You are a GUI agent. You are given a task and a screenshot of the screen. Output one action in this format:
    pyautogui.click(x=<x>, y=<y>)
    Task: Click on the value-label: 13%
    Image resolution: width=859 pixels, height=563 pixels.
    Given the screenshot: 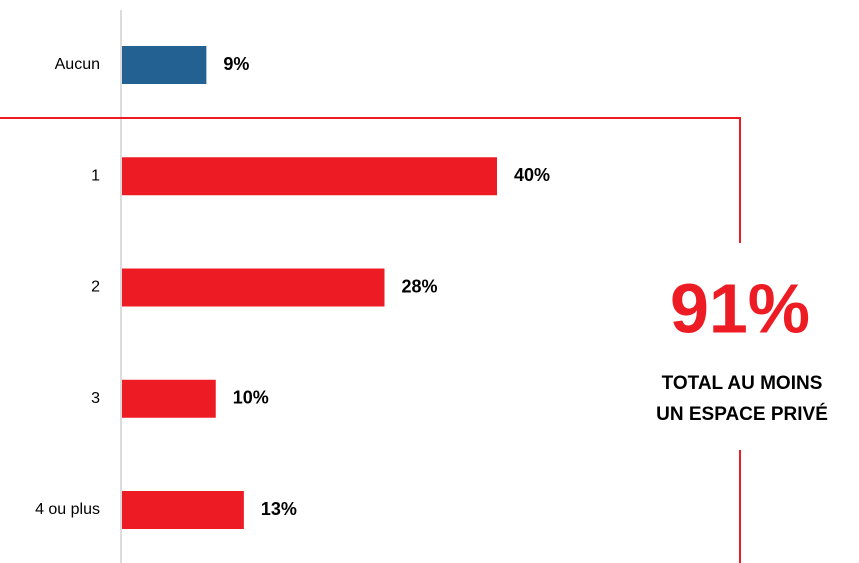 What is the action you would take?
    pyautogui.click(x=279, y=509)
    